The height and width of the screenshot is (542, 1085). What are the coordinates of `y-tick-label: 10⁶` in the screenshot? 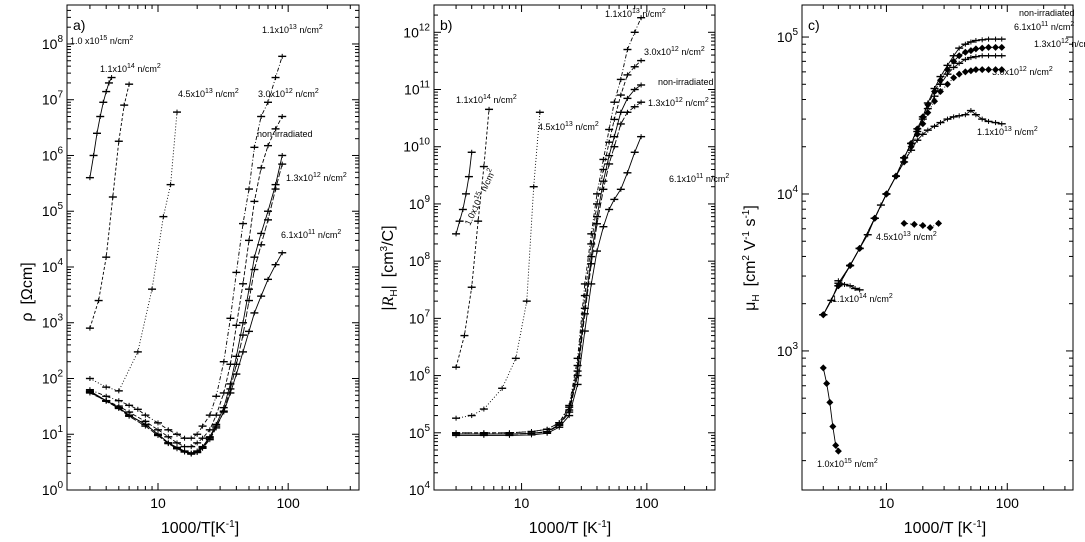 It's located at (420, 375).